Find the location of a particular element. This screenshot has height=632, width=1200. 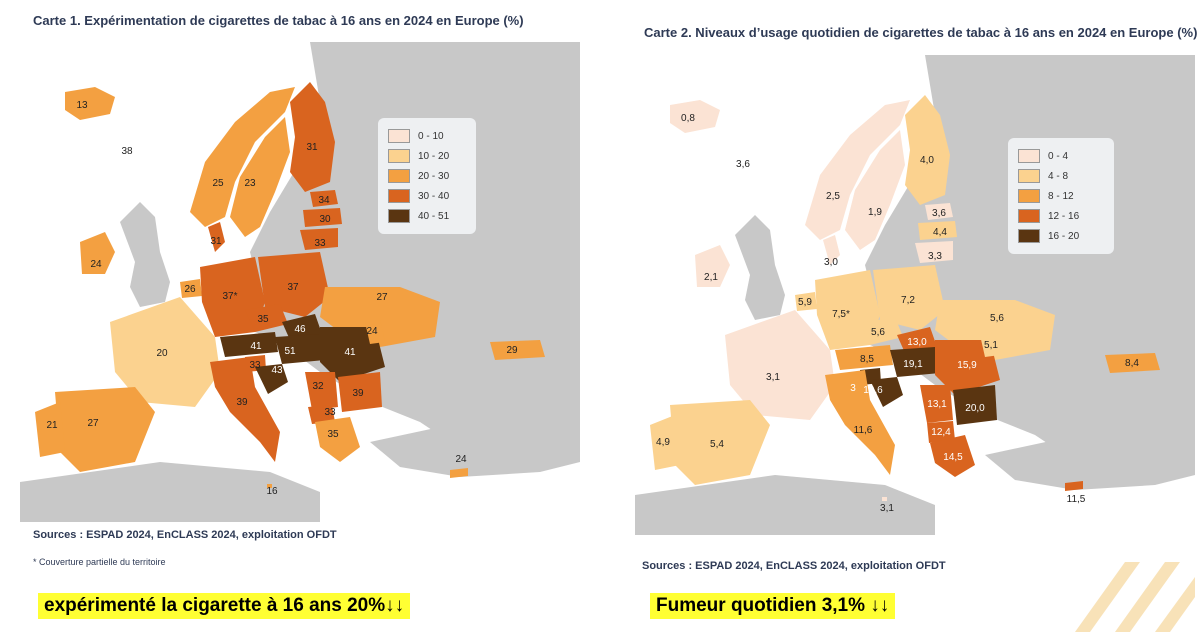

map2-spain is located at coordinates (720, 442).